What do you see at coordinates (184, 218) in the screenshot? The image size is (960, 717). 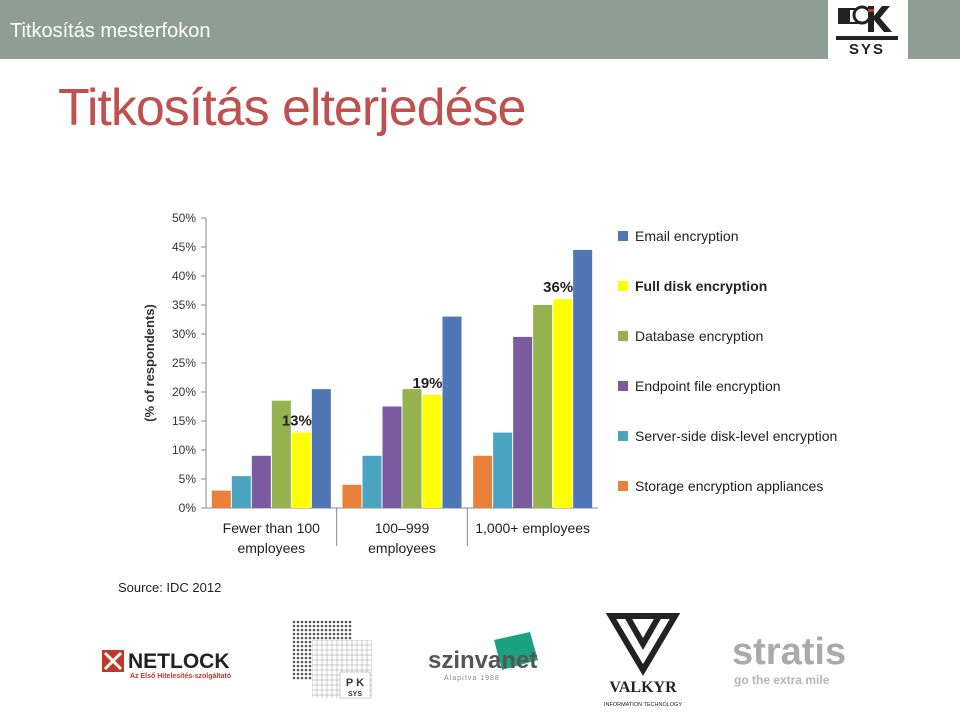 I see `y-tick-label: 50%` at bounding box center [184, 218].